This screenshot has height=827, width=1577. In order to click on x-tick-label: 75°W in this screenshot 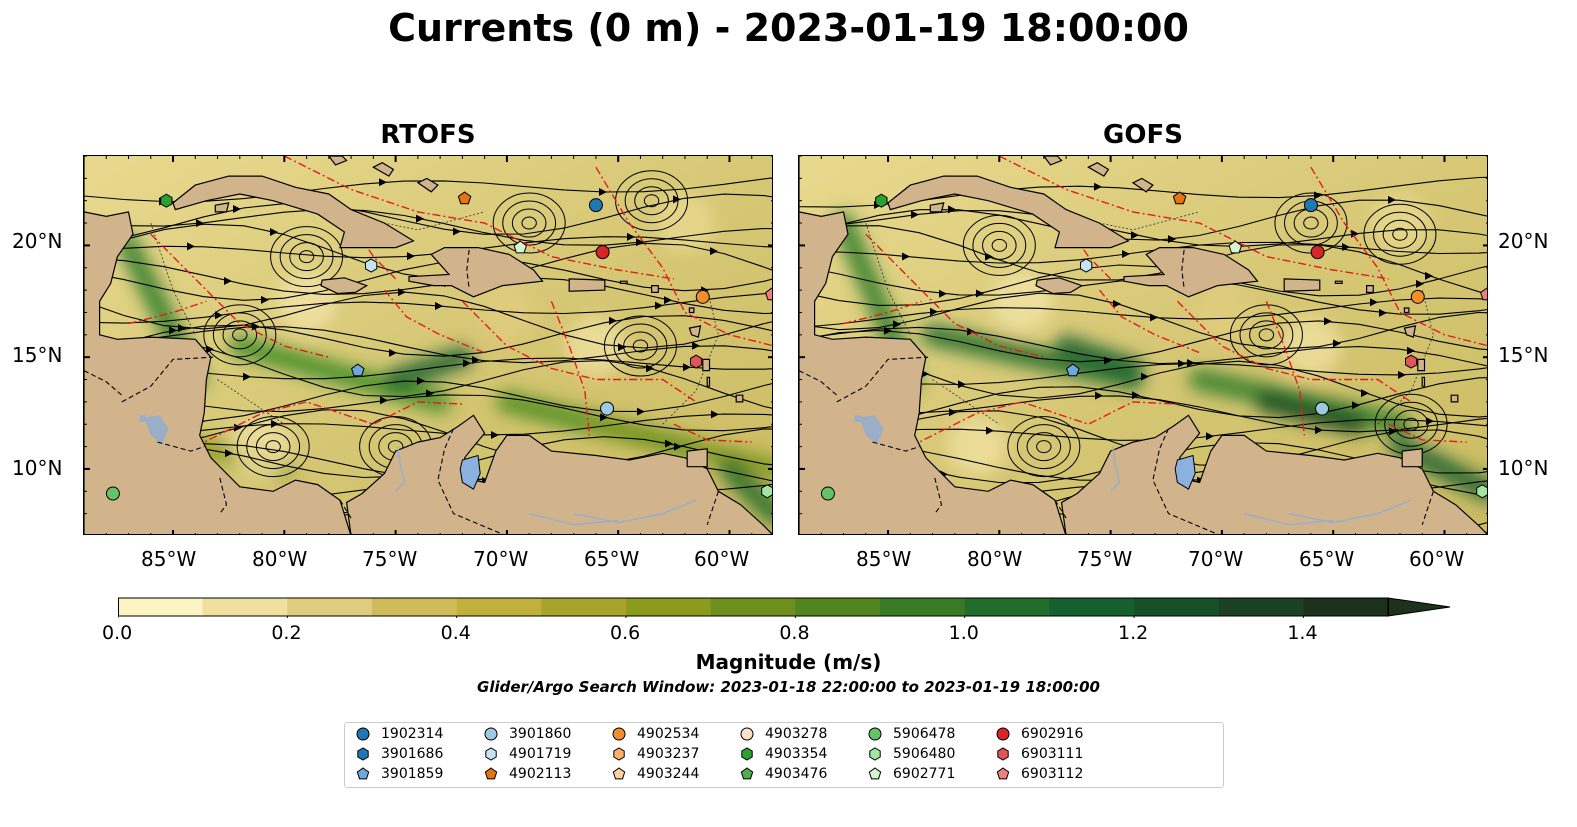, I will do `click(1105, 559)`.